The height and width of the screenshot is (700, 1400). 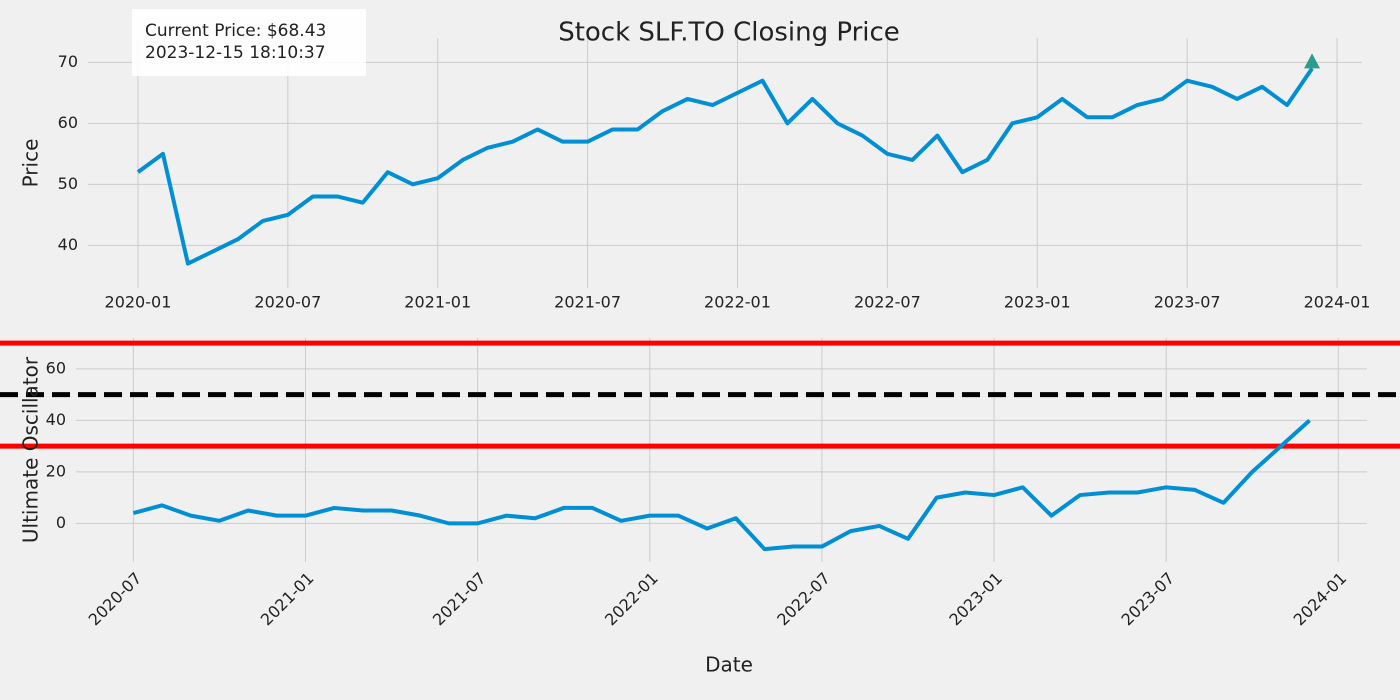 I want to click on x-tick-label: 2023-07, so click(x=1187, y=302).